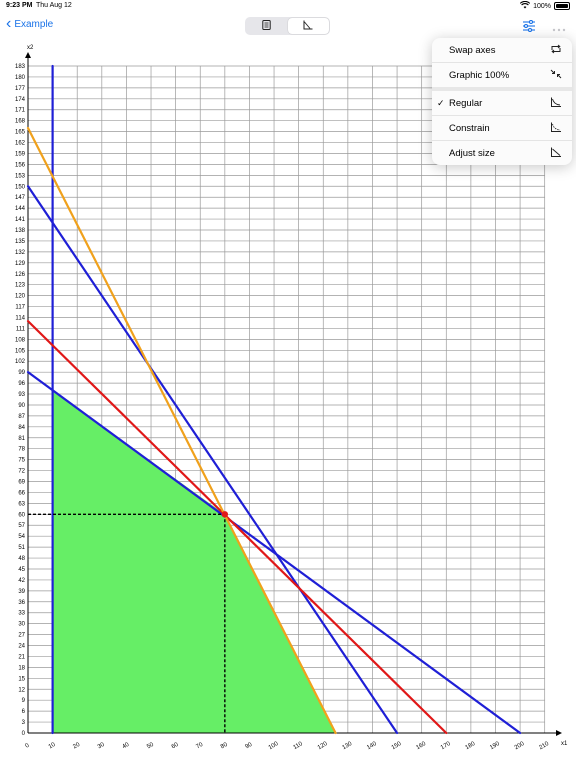  What do you see at coordinates (29, 23) in the screenshot?
I see `back-button: ‹ Example` at bounding box center [29, 23].